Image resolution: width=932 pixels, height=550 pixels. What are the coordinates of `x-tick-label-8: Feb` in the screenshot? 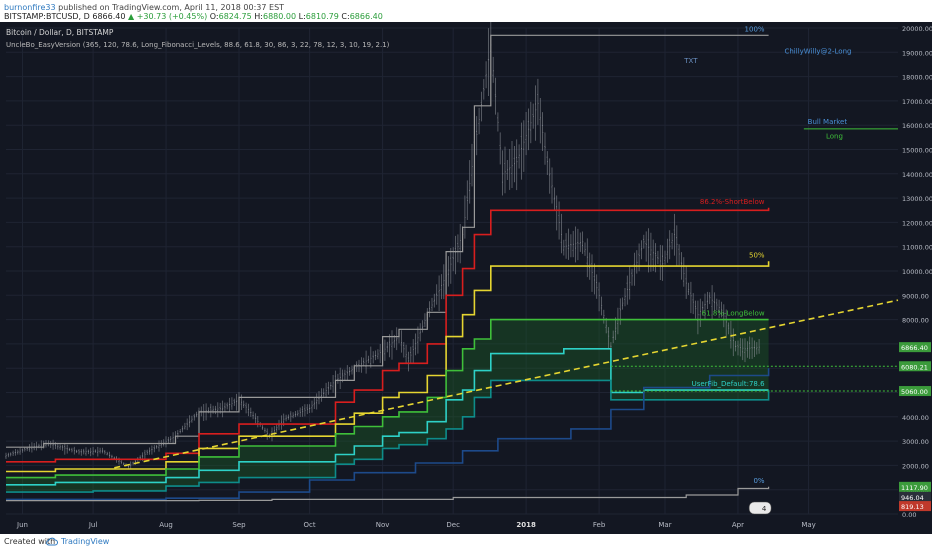 It's located at (599, 525).